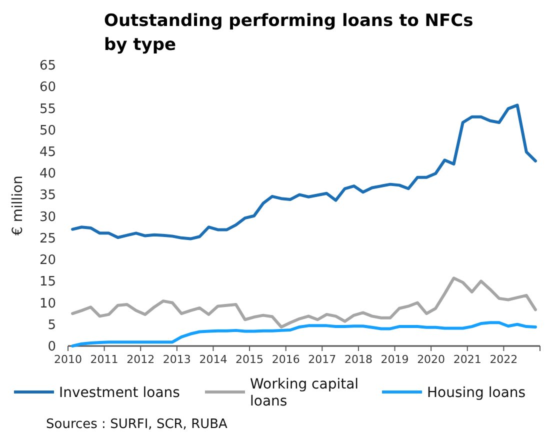  Describe the element at coordinates (47, 196) in the screenshot. I see `y-tick-label: 35` at that location.